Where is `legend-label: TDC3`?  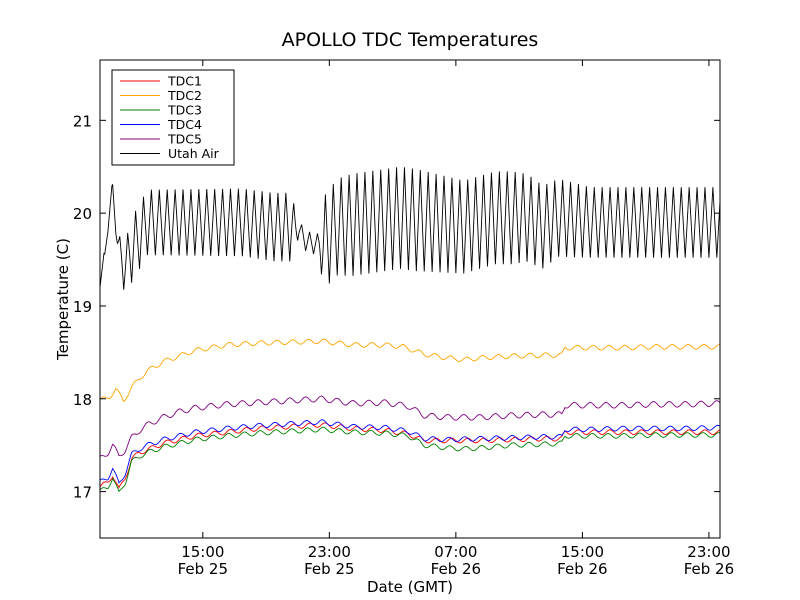 legend-label: TDC3 is located at coordinates (184, 110).